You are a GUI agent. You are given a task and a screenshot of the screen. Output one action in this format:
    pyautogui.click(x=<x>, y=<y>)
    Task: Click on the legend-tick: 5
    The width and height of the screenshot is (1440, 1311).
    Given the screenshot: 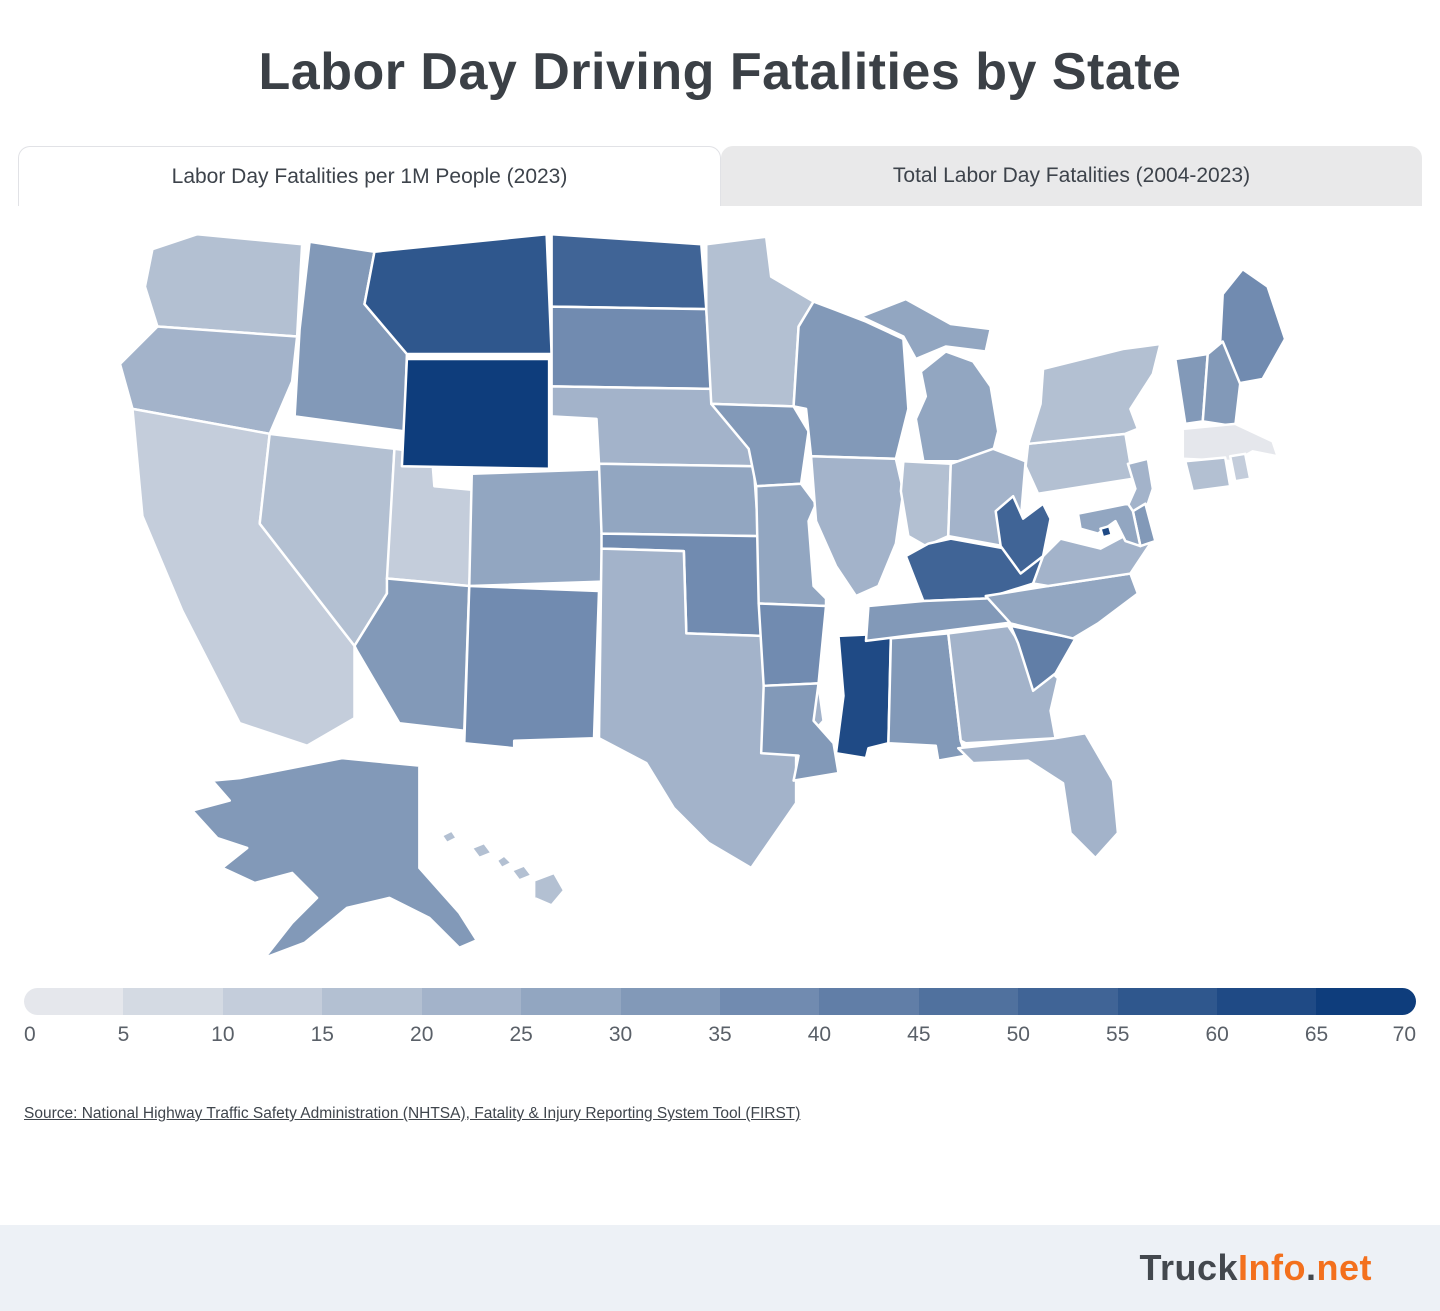 What is the action you would take?
    pyautogui.click(x=123, y=1034)
    